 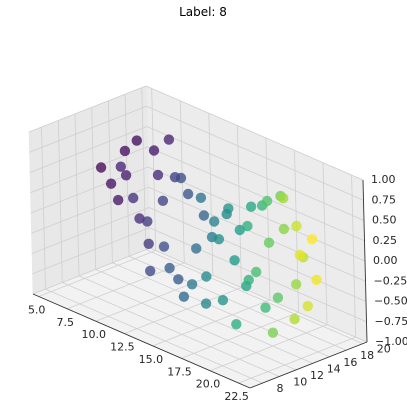 What do you see at coordinates (390, 280) in the screenshot?
I see `z-tick-label: −0.25` at bounding box center [390, 280].